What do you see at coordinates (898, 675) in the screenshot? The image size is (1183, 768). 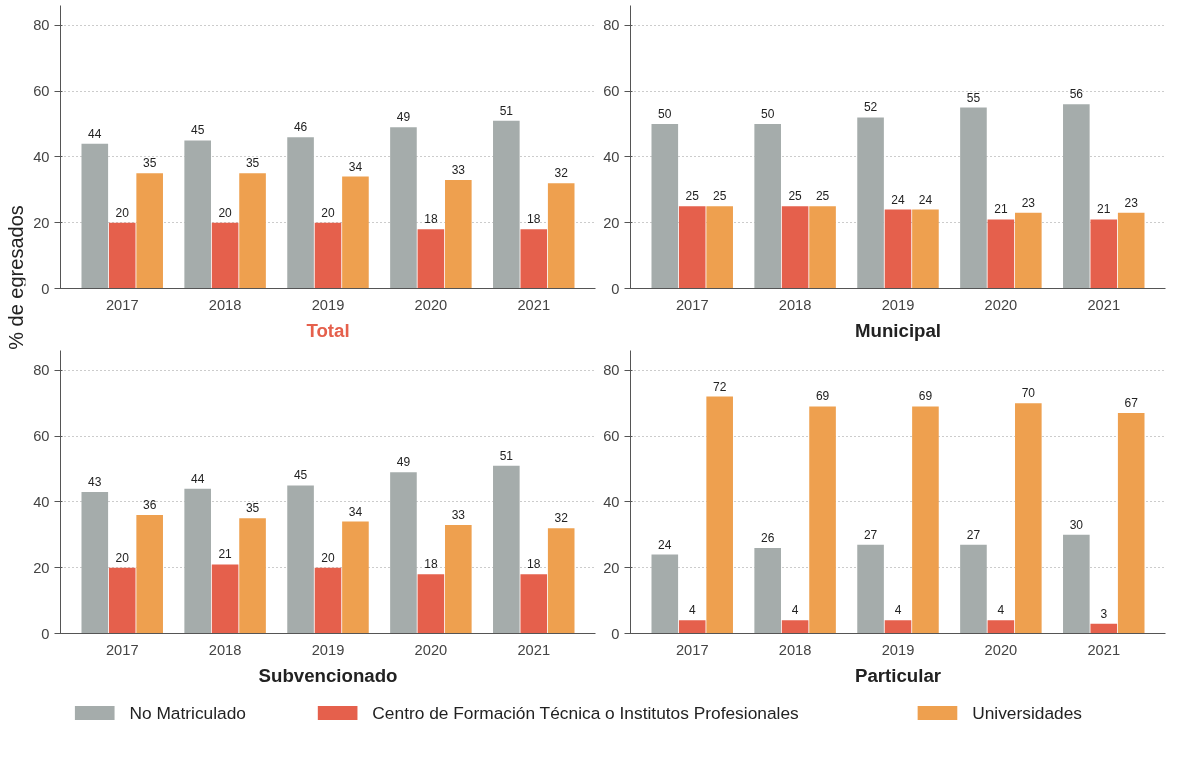 I see `text: Particular` at bounding box center [898, 675].